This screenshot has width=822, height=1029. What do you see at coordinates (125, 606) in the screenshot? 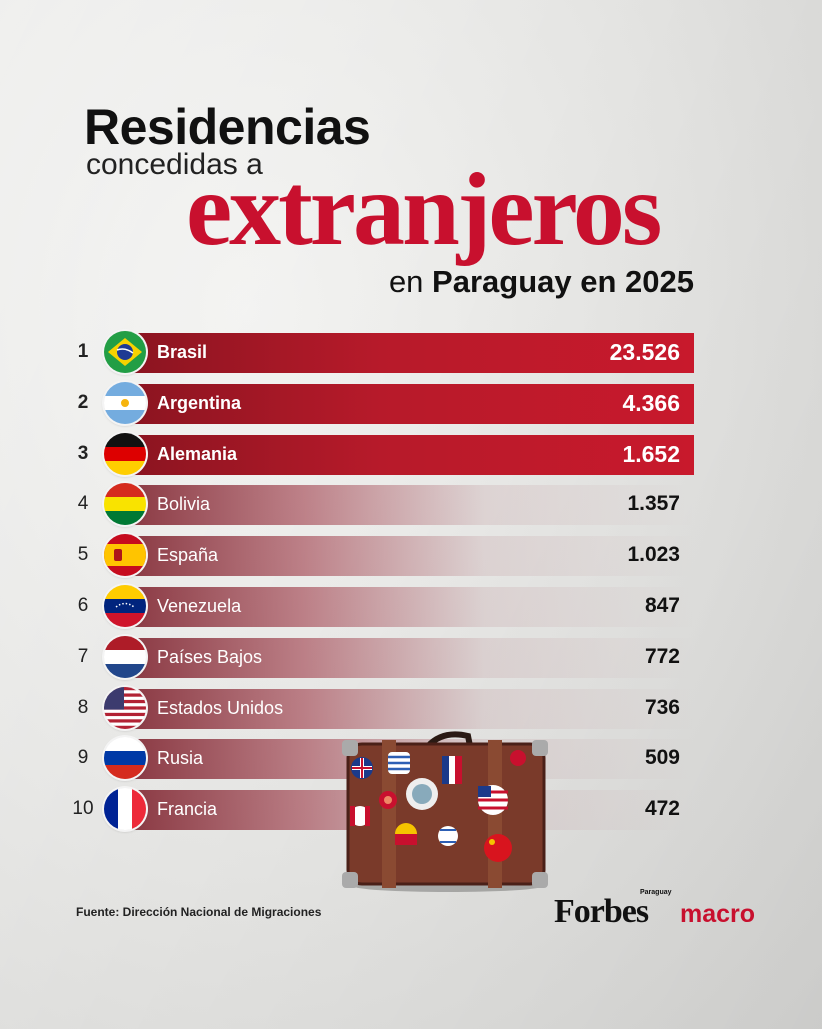
I see `venezuela-flag-icon` at bounding box center [125, 606].